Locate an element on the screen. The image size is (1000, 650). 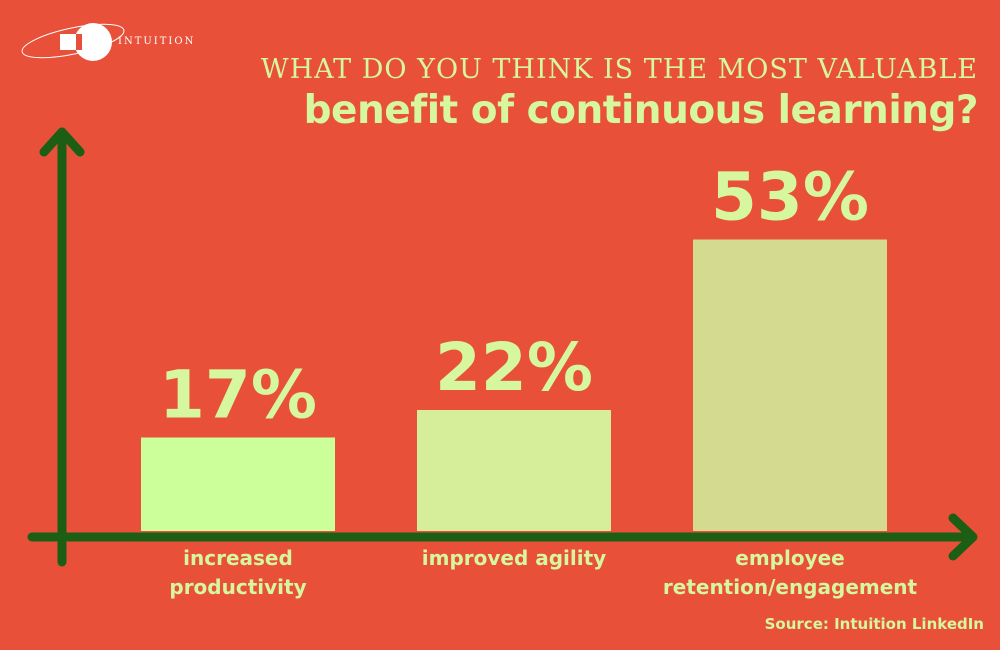
category-label: improved agility is located at coordinates (514, 558).